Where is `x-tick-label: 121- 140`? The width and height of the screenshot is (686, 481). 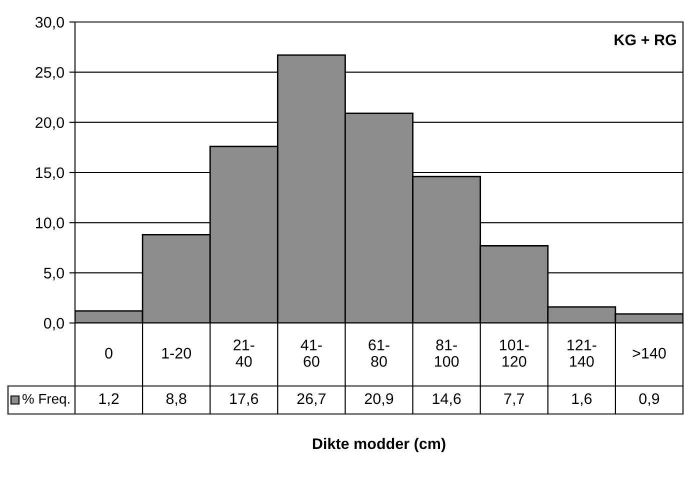
x-tick-label: 121- 140 is located at coordinates (582, 353).